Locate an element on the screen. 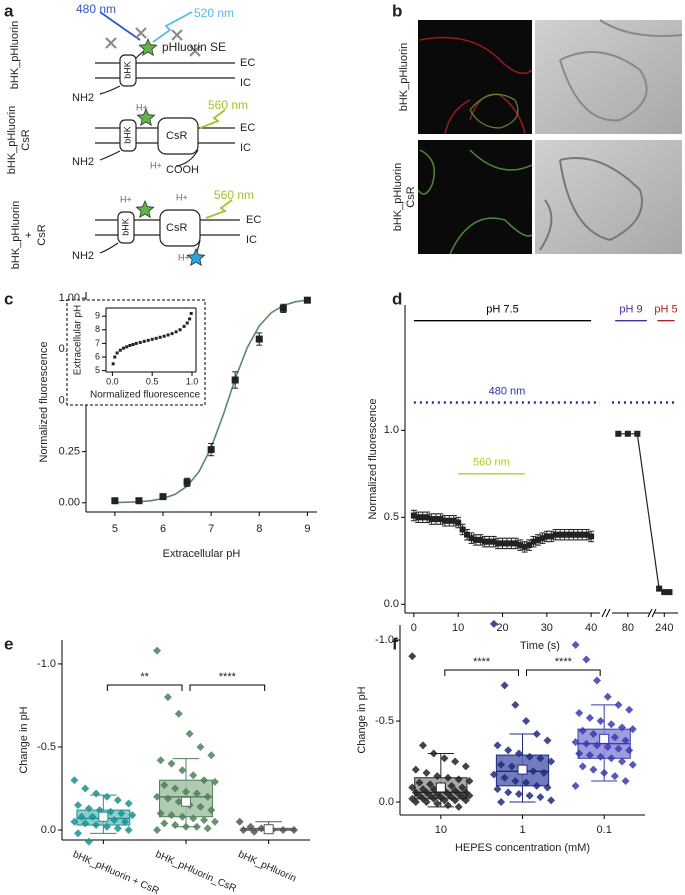 The height and width of the screenshot is (895, 685). x-tick-label: 10 is located at coordinates (441, 830).